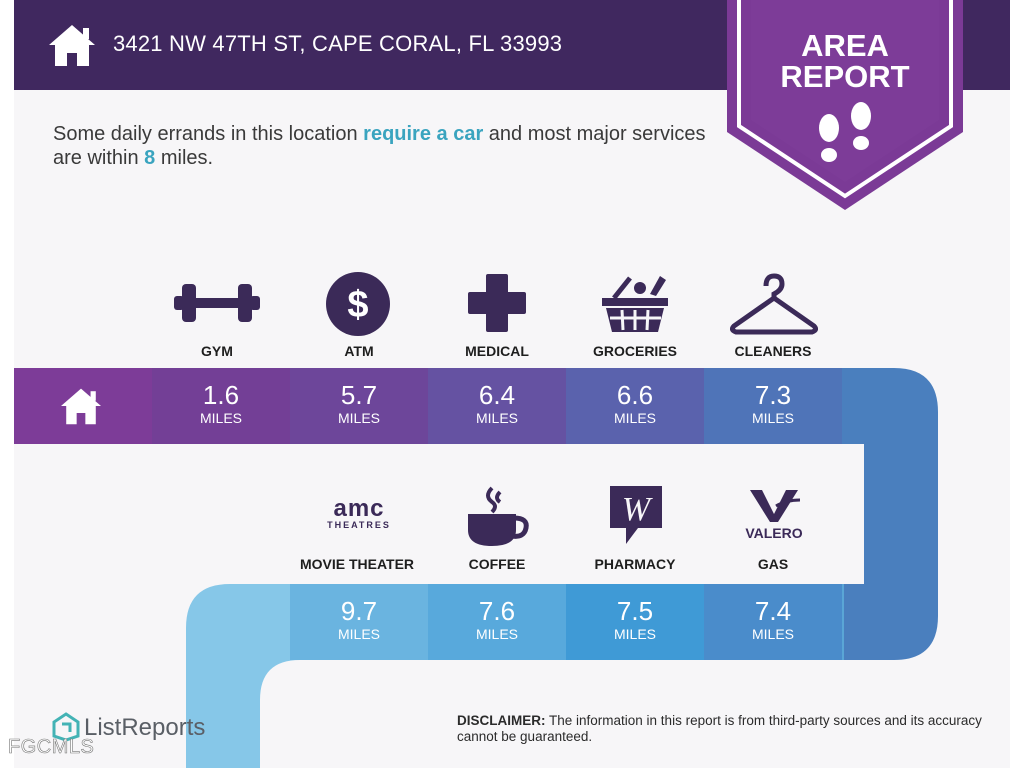 The height and width of the screenshot is (768, 1024). I want to click on listreports-brand: ListReports, so click(145, 727).